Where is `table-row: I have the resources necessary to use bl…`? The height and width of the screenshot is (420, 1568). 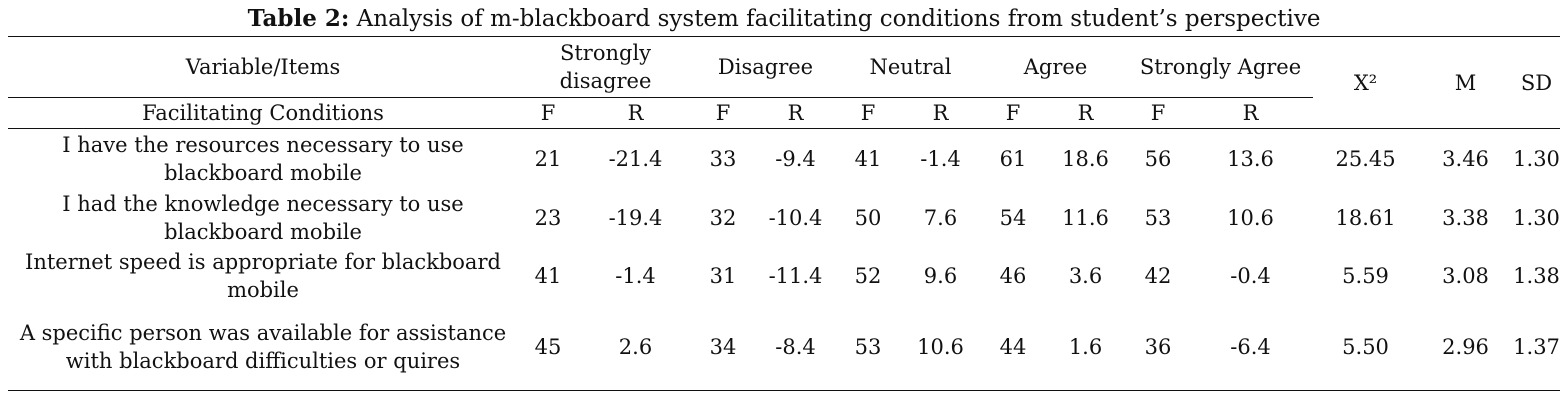
table-row: I have the resources necessary to use bl… is located at coordinates (784, 158).